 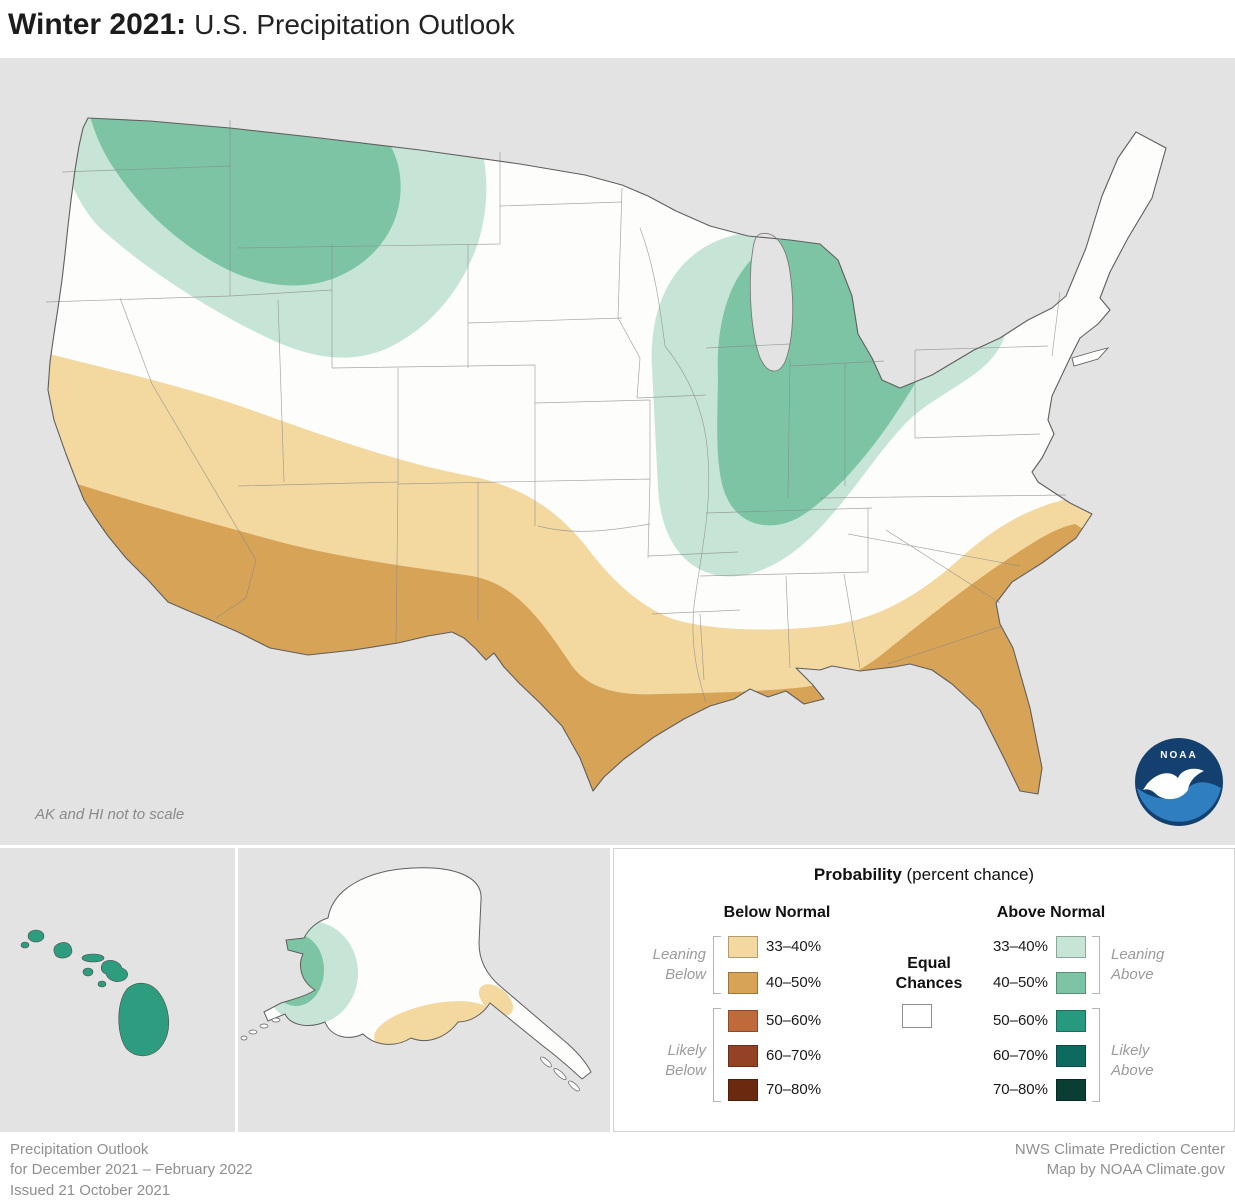 I want to click on alaska-inset, so click(x=424, y=990).